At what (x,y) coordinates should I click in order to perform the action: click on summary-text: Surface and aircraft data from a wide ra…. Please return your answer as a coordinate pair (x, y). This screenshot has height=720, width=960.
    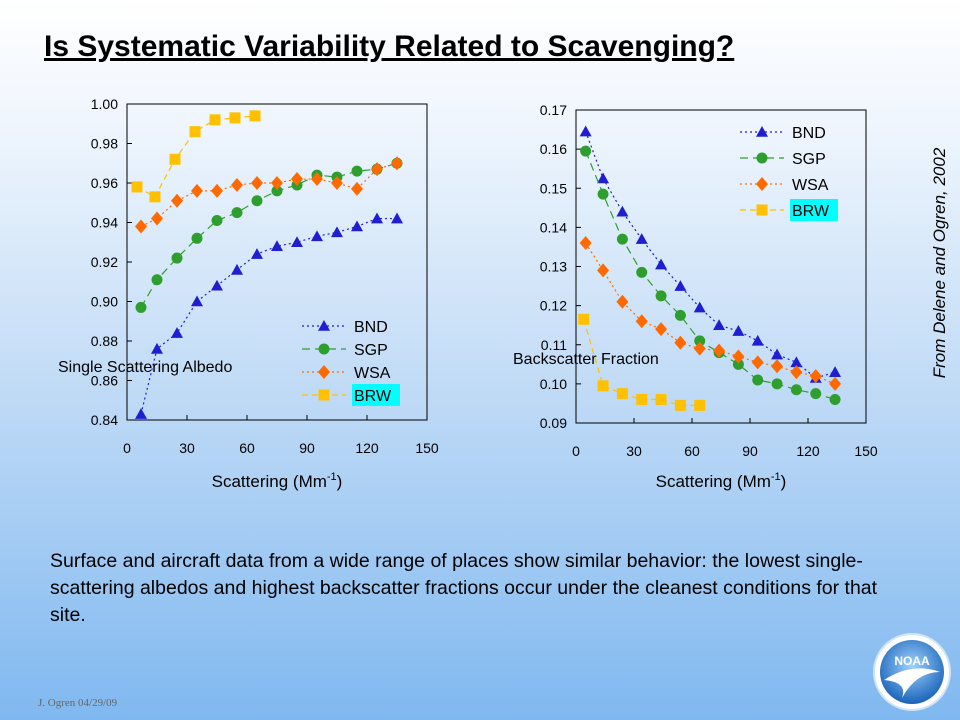
    Looking at the image, I should click on (464, 588).